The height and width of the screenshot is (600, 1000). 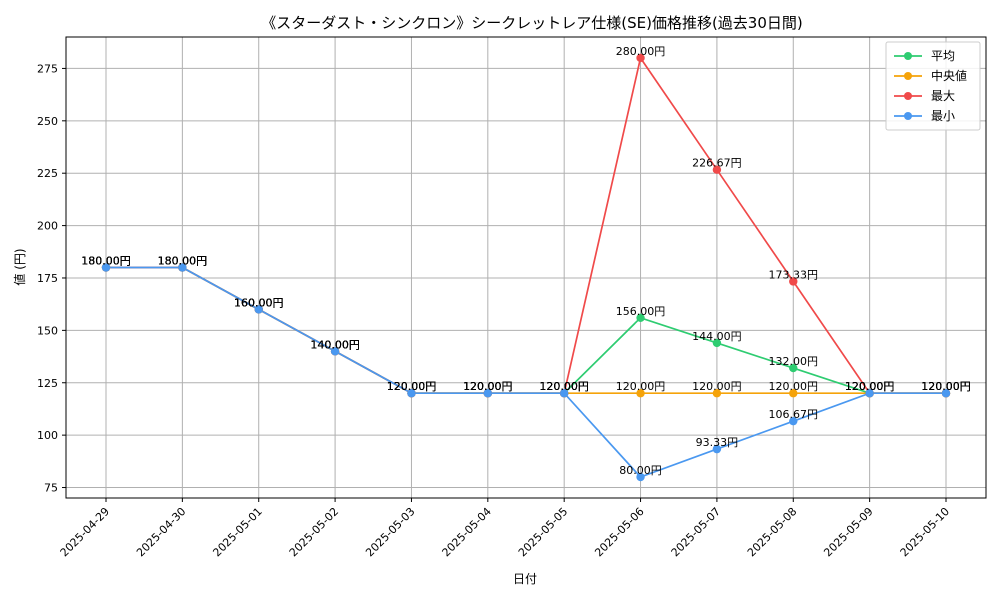 What do you see at coordinates (640, 470) in the screenshot?
I see `data-label: 80.00円` at bounding box center [640, 470].